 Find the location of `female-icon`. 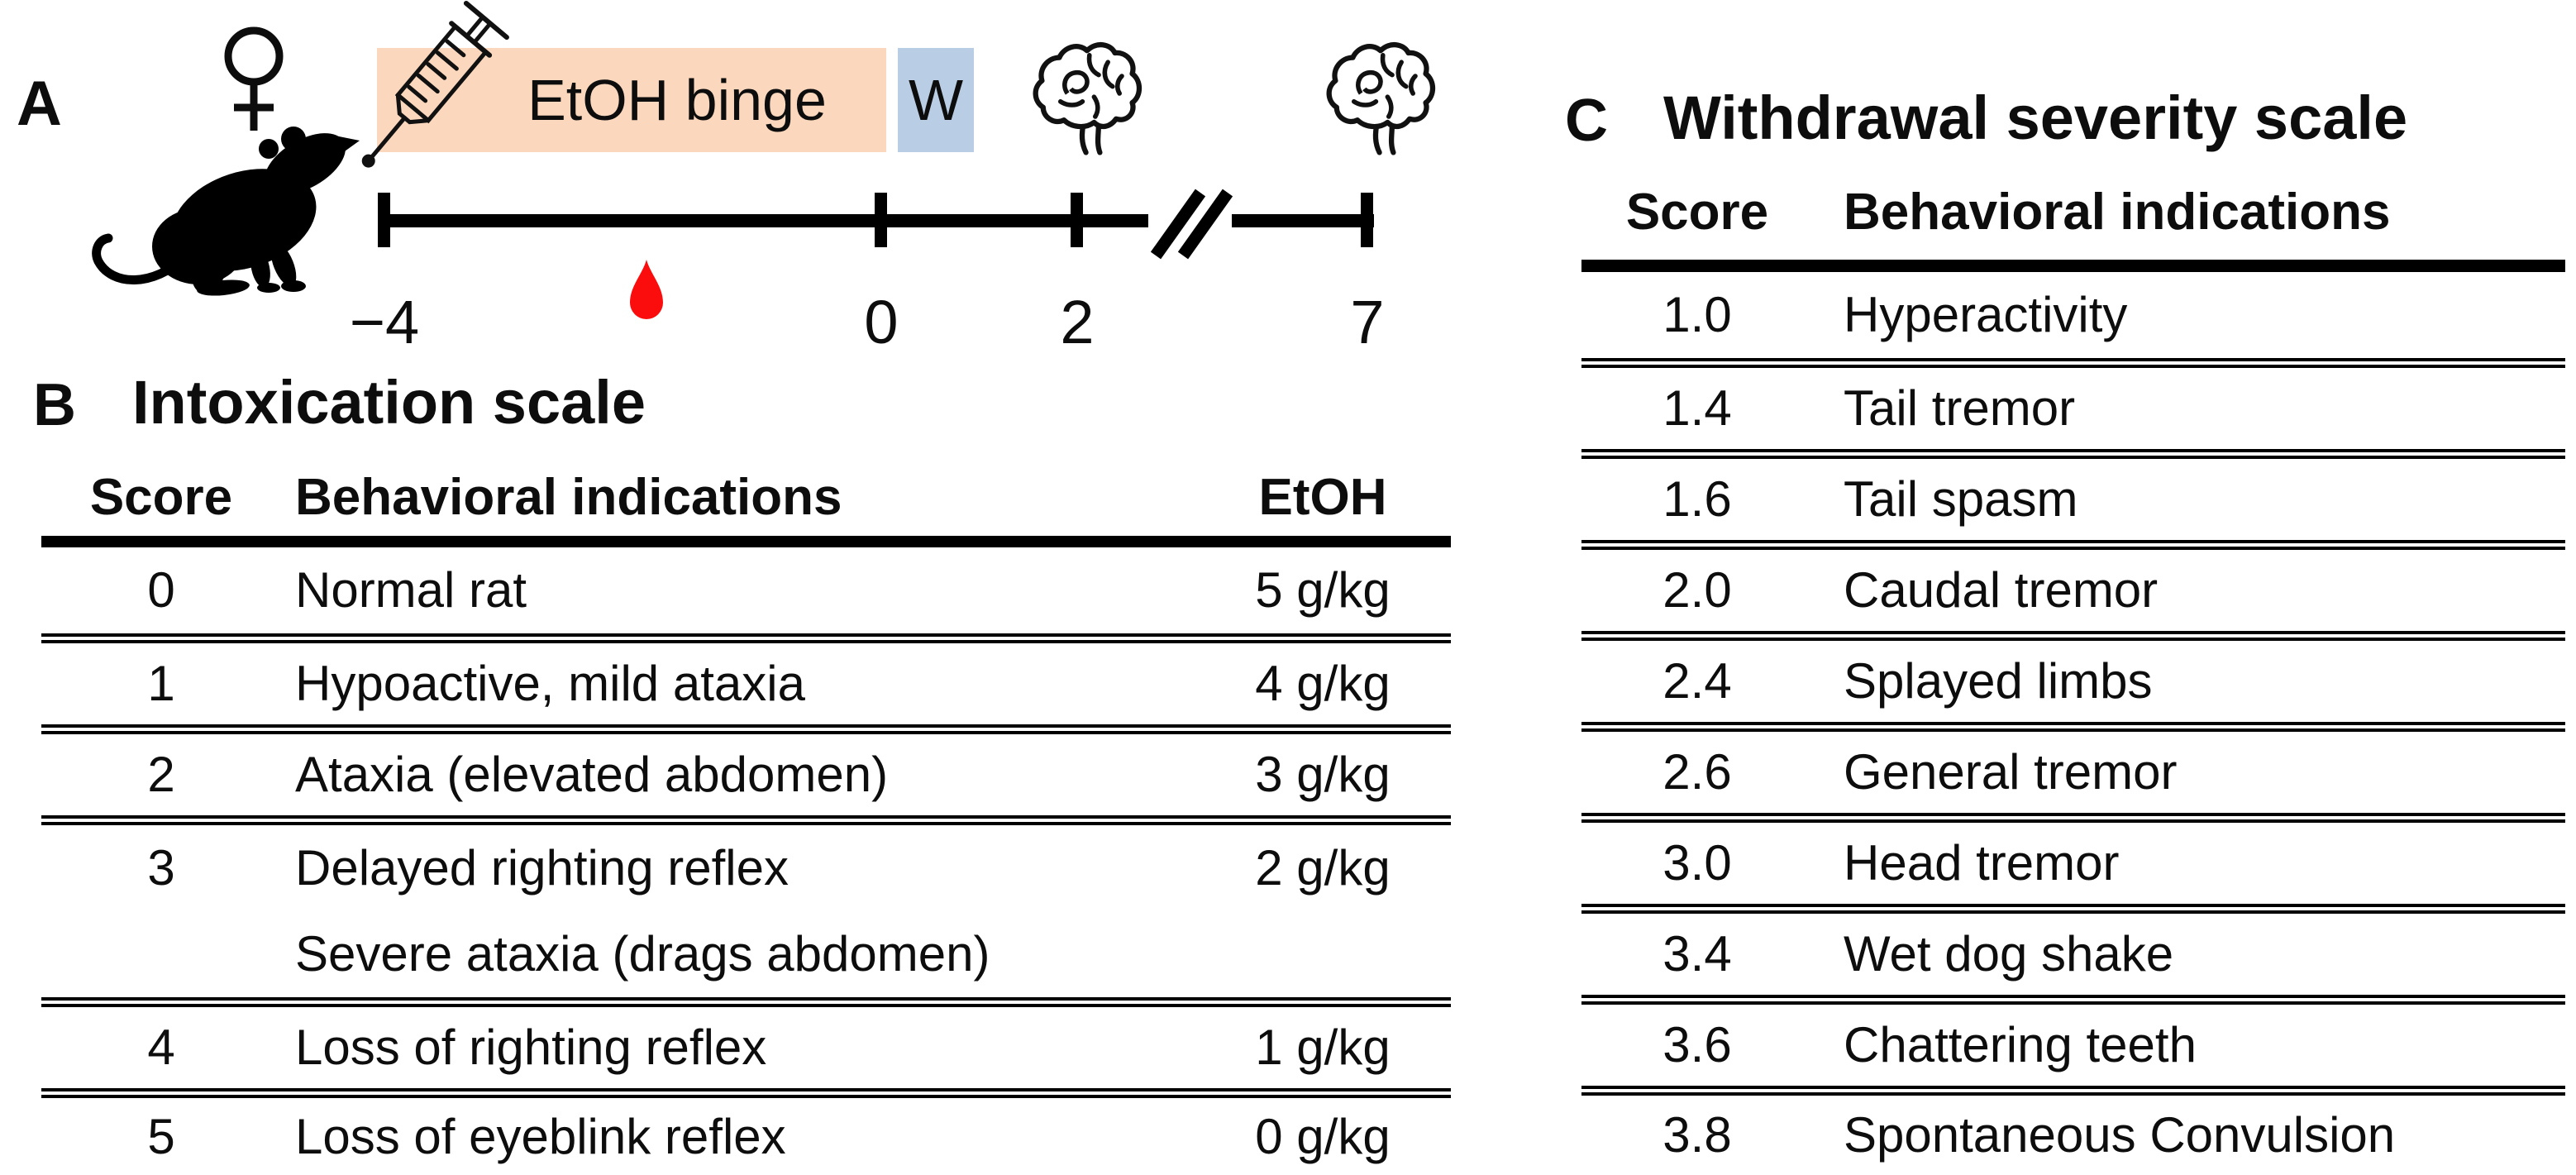

female-icon is located at coordinates (254, 78).